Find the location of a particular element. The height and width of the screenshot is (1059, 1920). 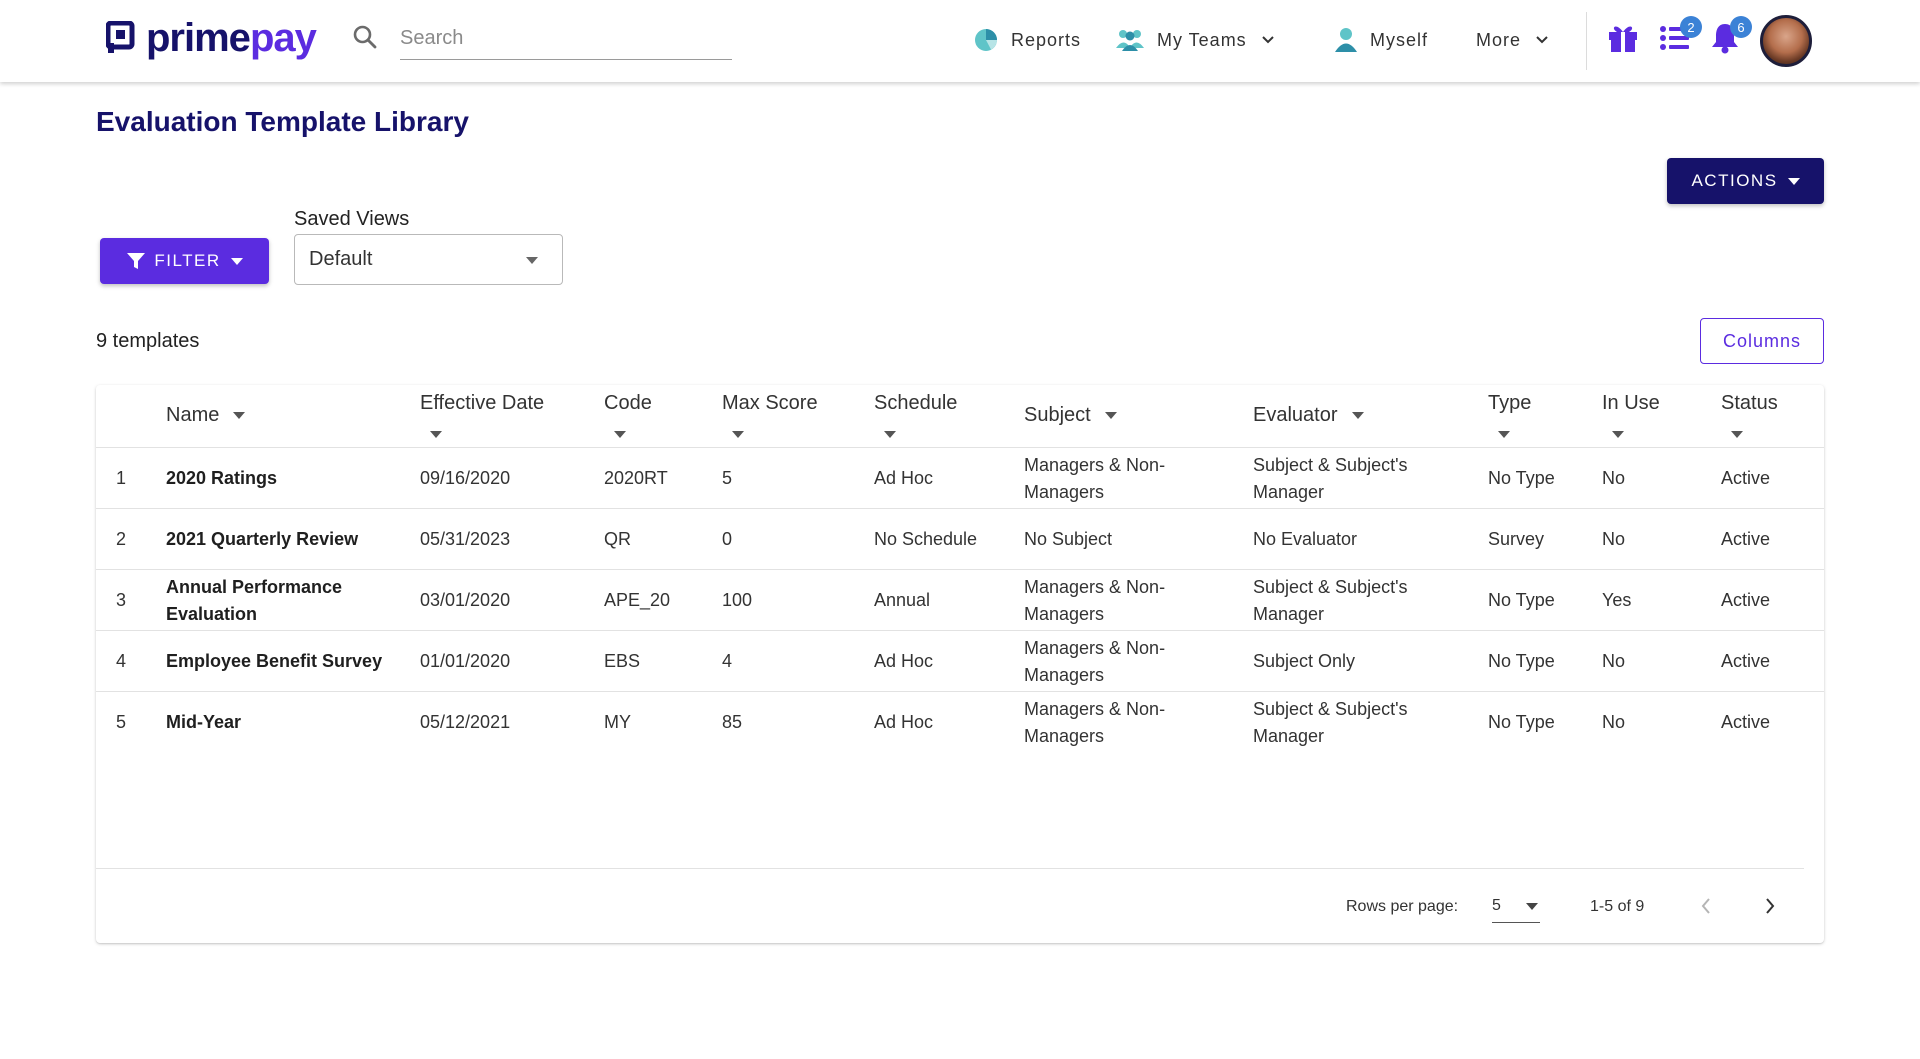

row-index: 1 is located at coordinates (121, 478).